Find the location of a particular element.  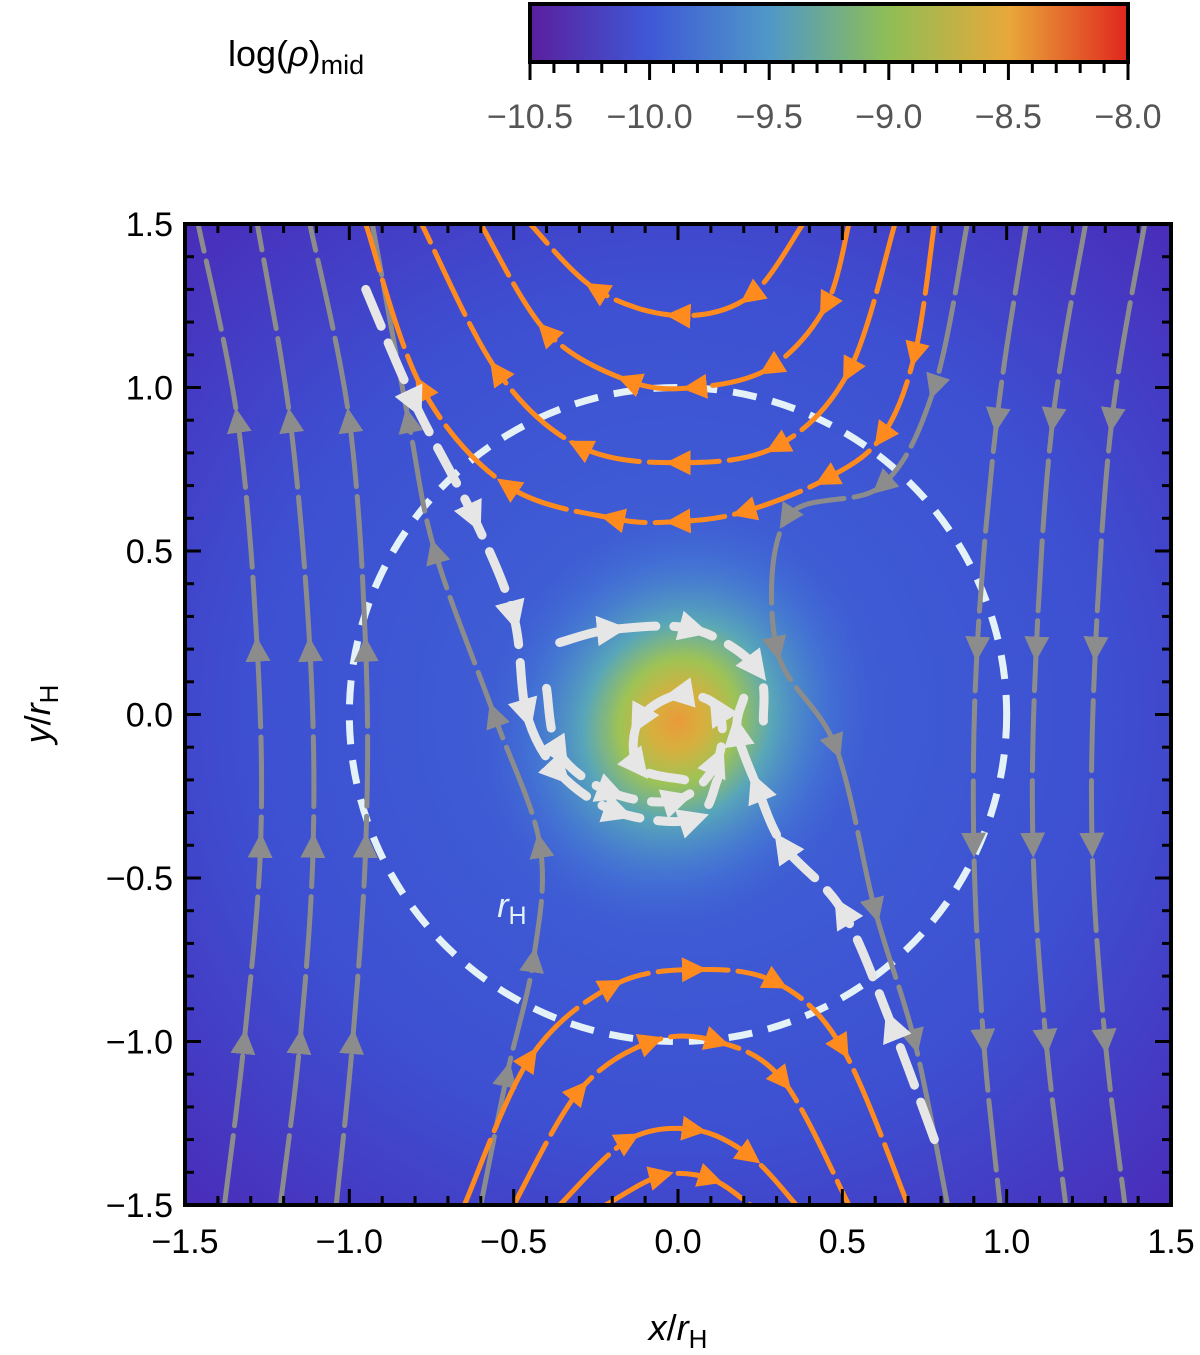

x-tick-label: 1.0 is located at coordinates (1006, 1242).